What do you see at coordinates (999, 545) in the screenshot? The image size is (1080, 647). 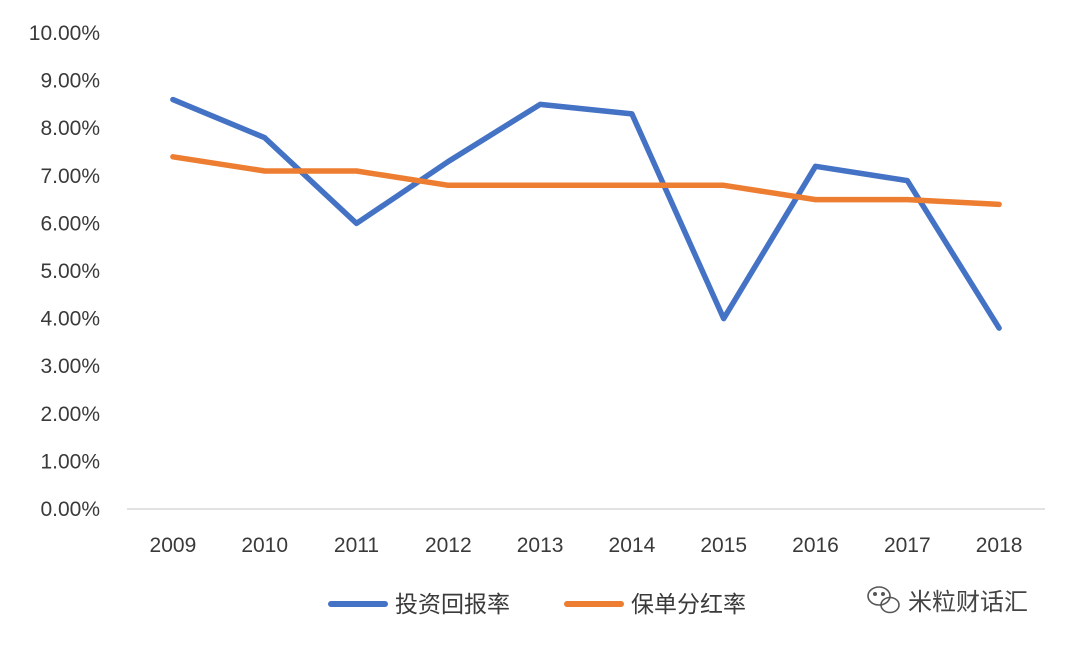 I see `x-tick-label: 2018` at bounding box center [999, 545].